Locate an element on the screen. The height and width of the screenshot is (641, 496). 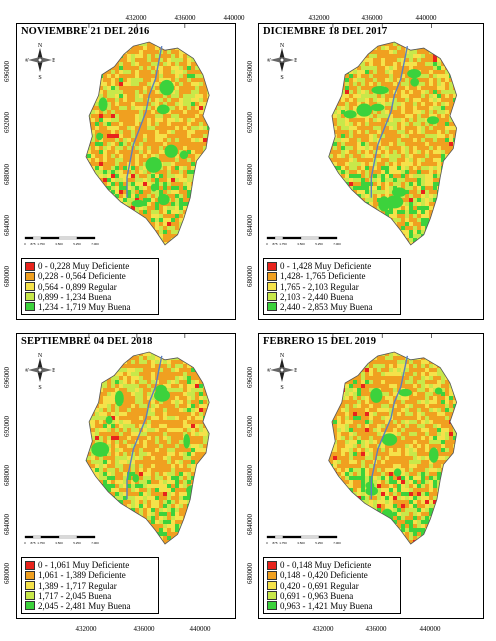
legend-label: 0,420 - 0,691 Regular is located at coordinates (319, 585).